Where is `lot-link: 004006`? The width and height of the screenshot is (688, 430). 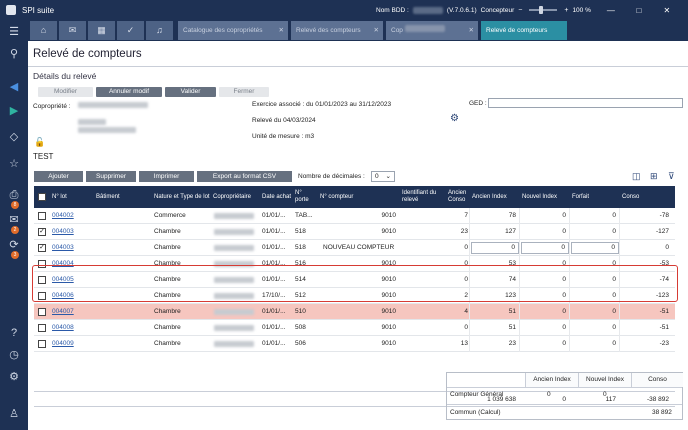 lot-link: 004006 is located at coordinates (63, 295).